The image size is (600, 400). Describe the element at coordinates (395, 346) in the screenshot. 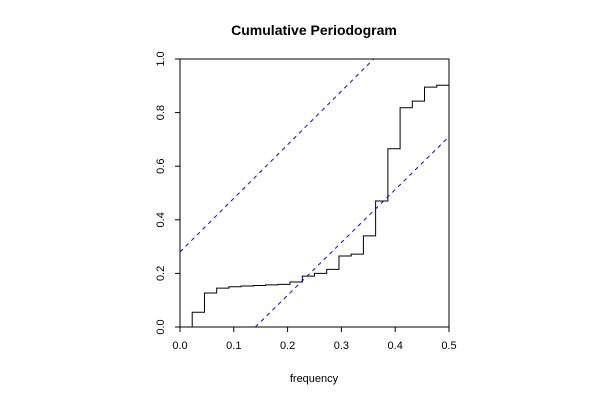

I see `x-tick-label: 0.4` at that location.